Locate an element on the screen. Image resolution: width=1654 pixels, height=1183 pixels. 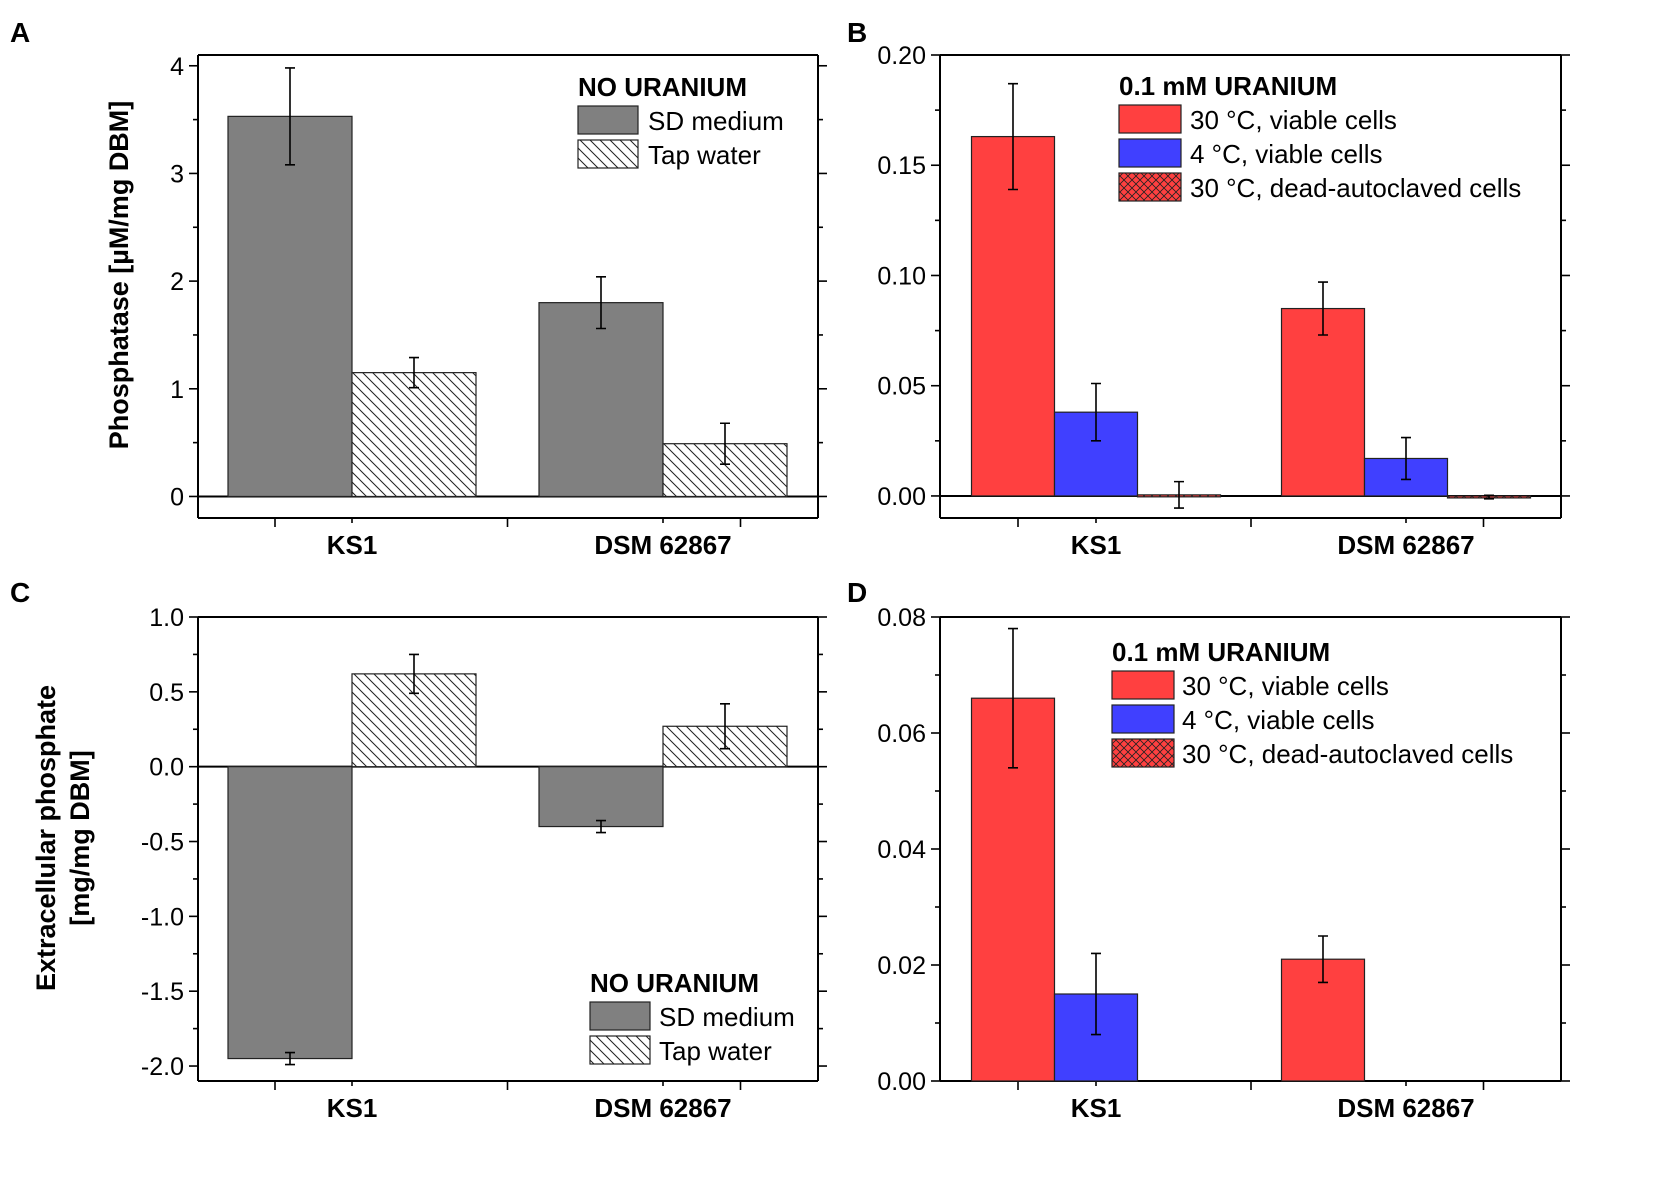
y-tick-label: 2 is located at coordinates (177, 282).